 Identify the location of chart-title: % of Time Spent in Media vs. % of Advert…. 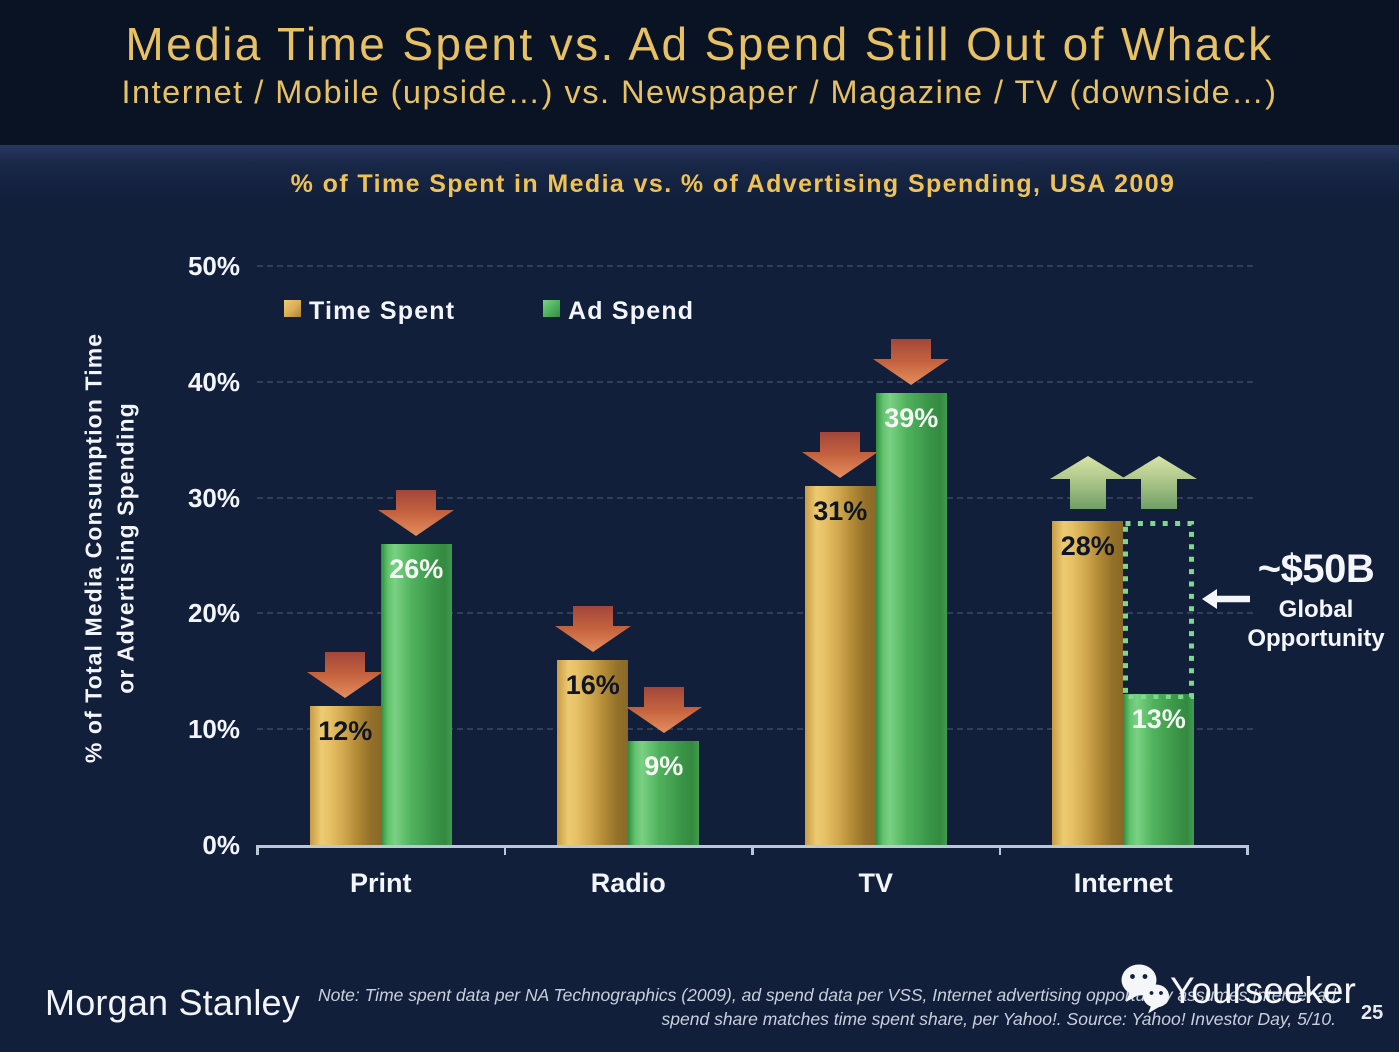
(733, 184).